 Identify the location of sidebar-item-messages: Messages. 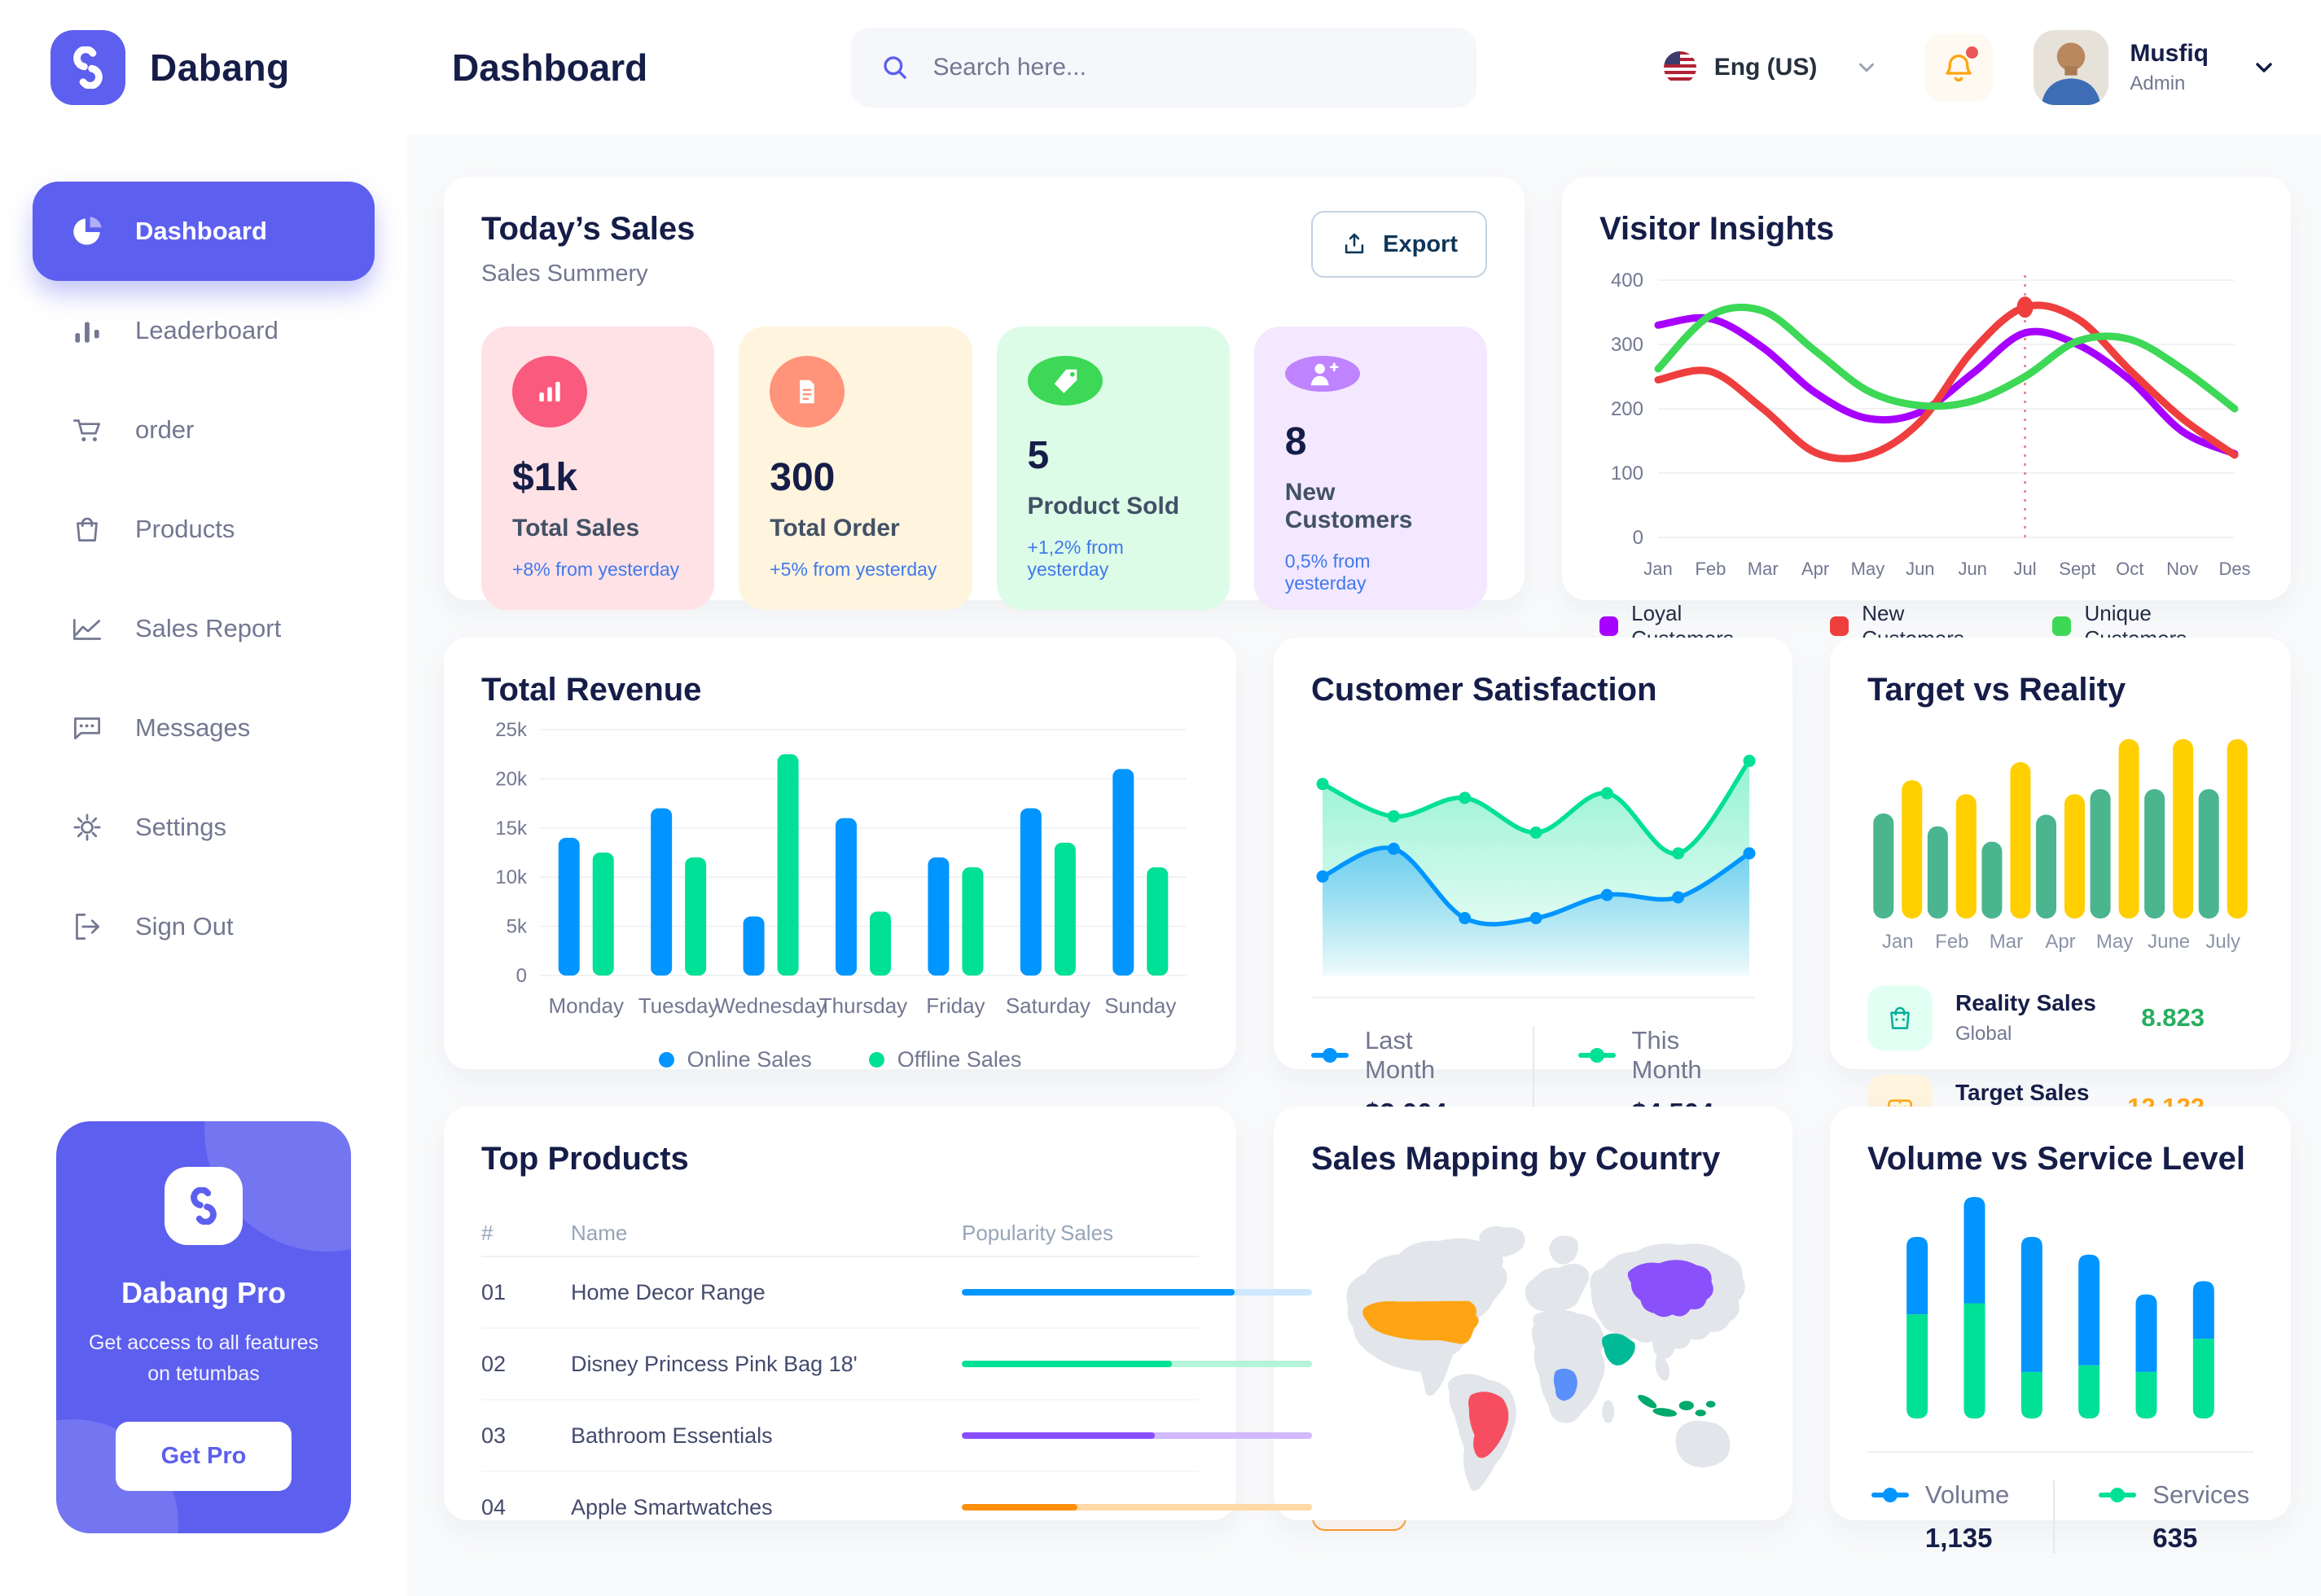
(204, 728).